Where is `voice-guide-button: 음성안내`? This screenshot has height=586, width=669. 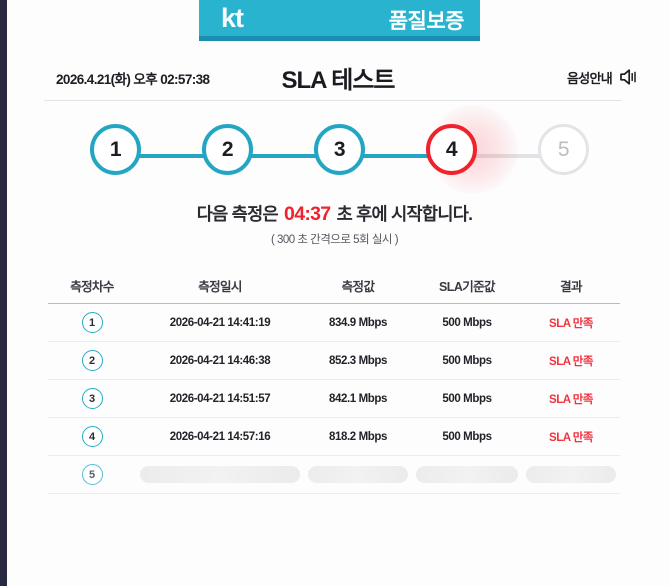
voice-guide-button: 음성안내 is located at coordinates (604, 77).